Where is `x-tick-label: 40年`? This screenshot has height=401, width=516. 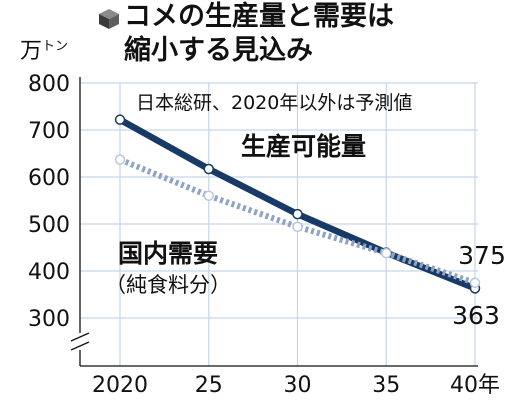
x-tick-label: 40年 is located at coordinates (475, 385).